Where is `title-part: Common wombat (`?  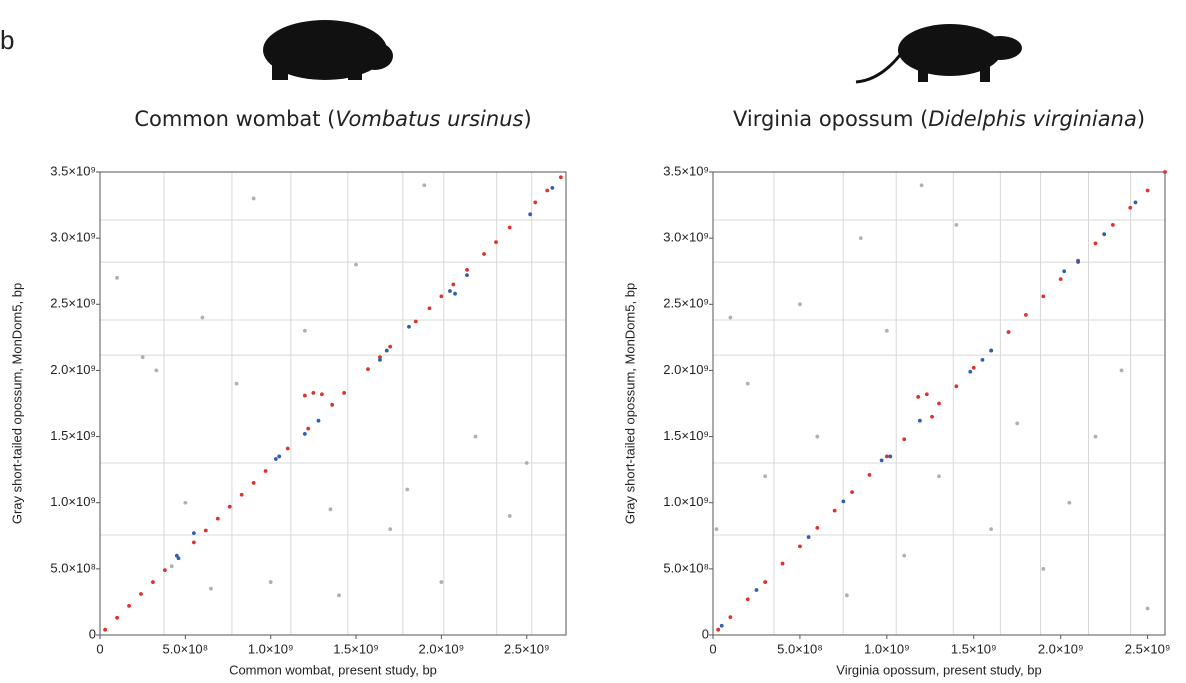 title-part: Common wombat ( is located at coordinates (234, 119).